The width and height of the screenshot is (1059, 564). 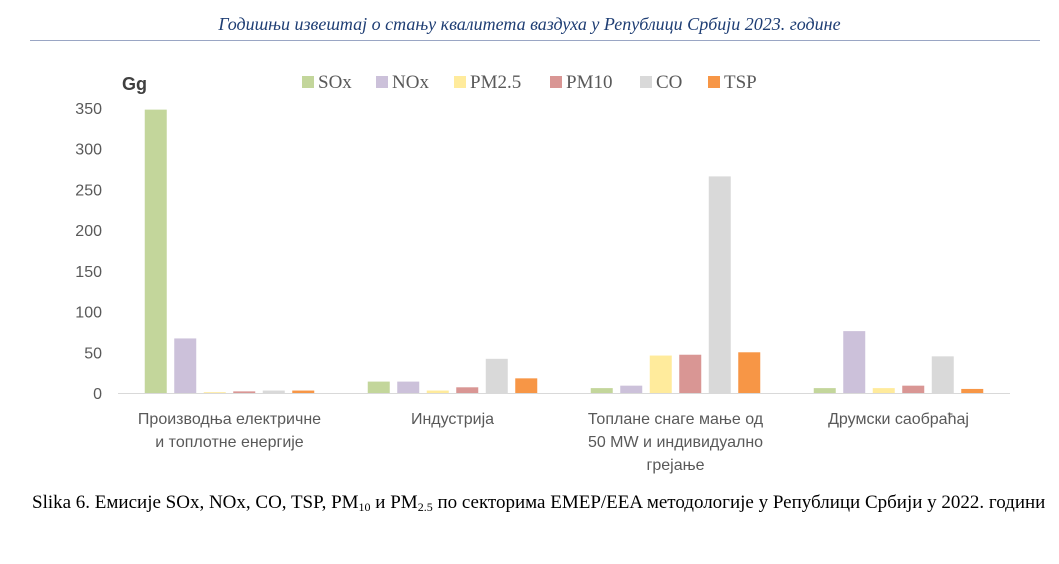 What do you see at coordinates (740, 82) in the screenshot?
I see `legend-label: TSP` at bounding box center [740, 82].